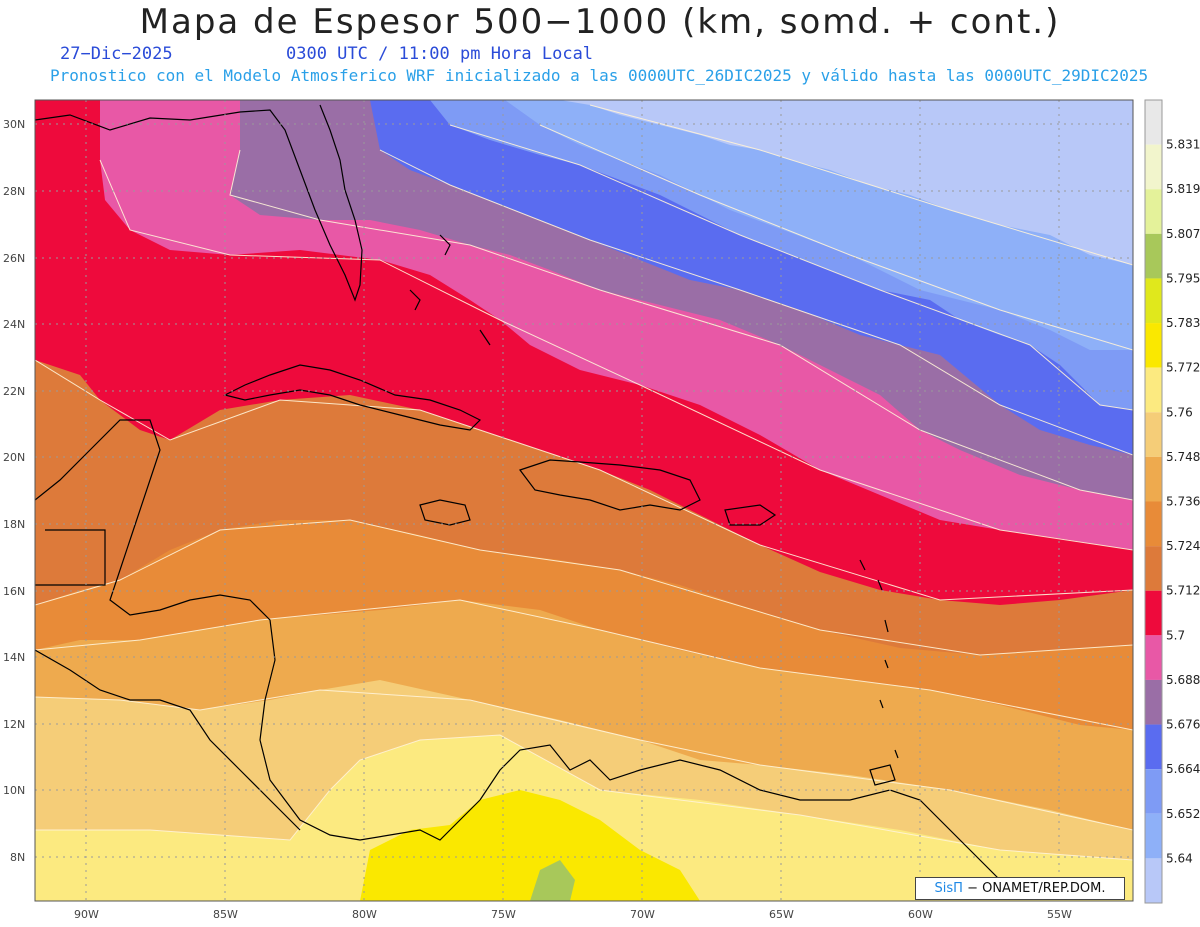 The height and width of the screenshot is (927, 1200). What do you see at coordinates (1183, 234) in the screenshot?
I see `colorbar-label: 5.807` at bounding box center [1183, 234].